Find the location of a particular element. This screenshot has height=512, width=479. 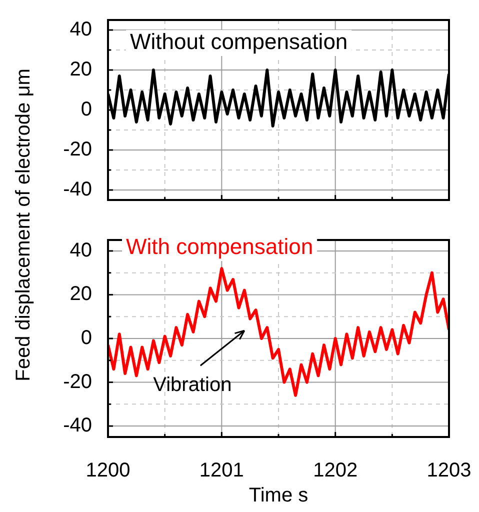

series-label: With compensation is located at coordinates (220, 247).